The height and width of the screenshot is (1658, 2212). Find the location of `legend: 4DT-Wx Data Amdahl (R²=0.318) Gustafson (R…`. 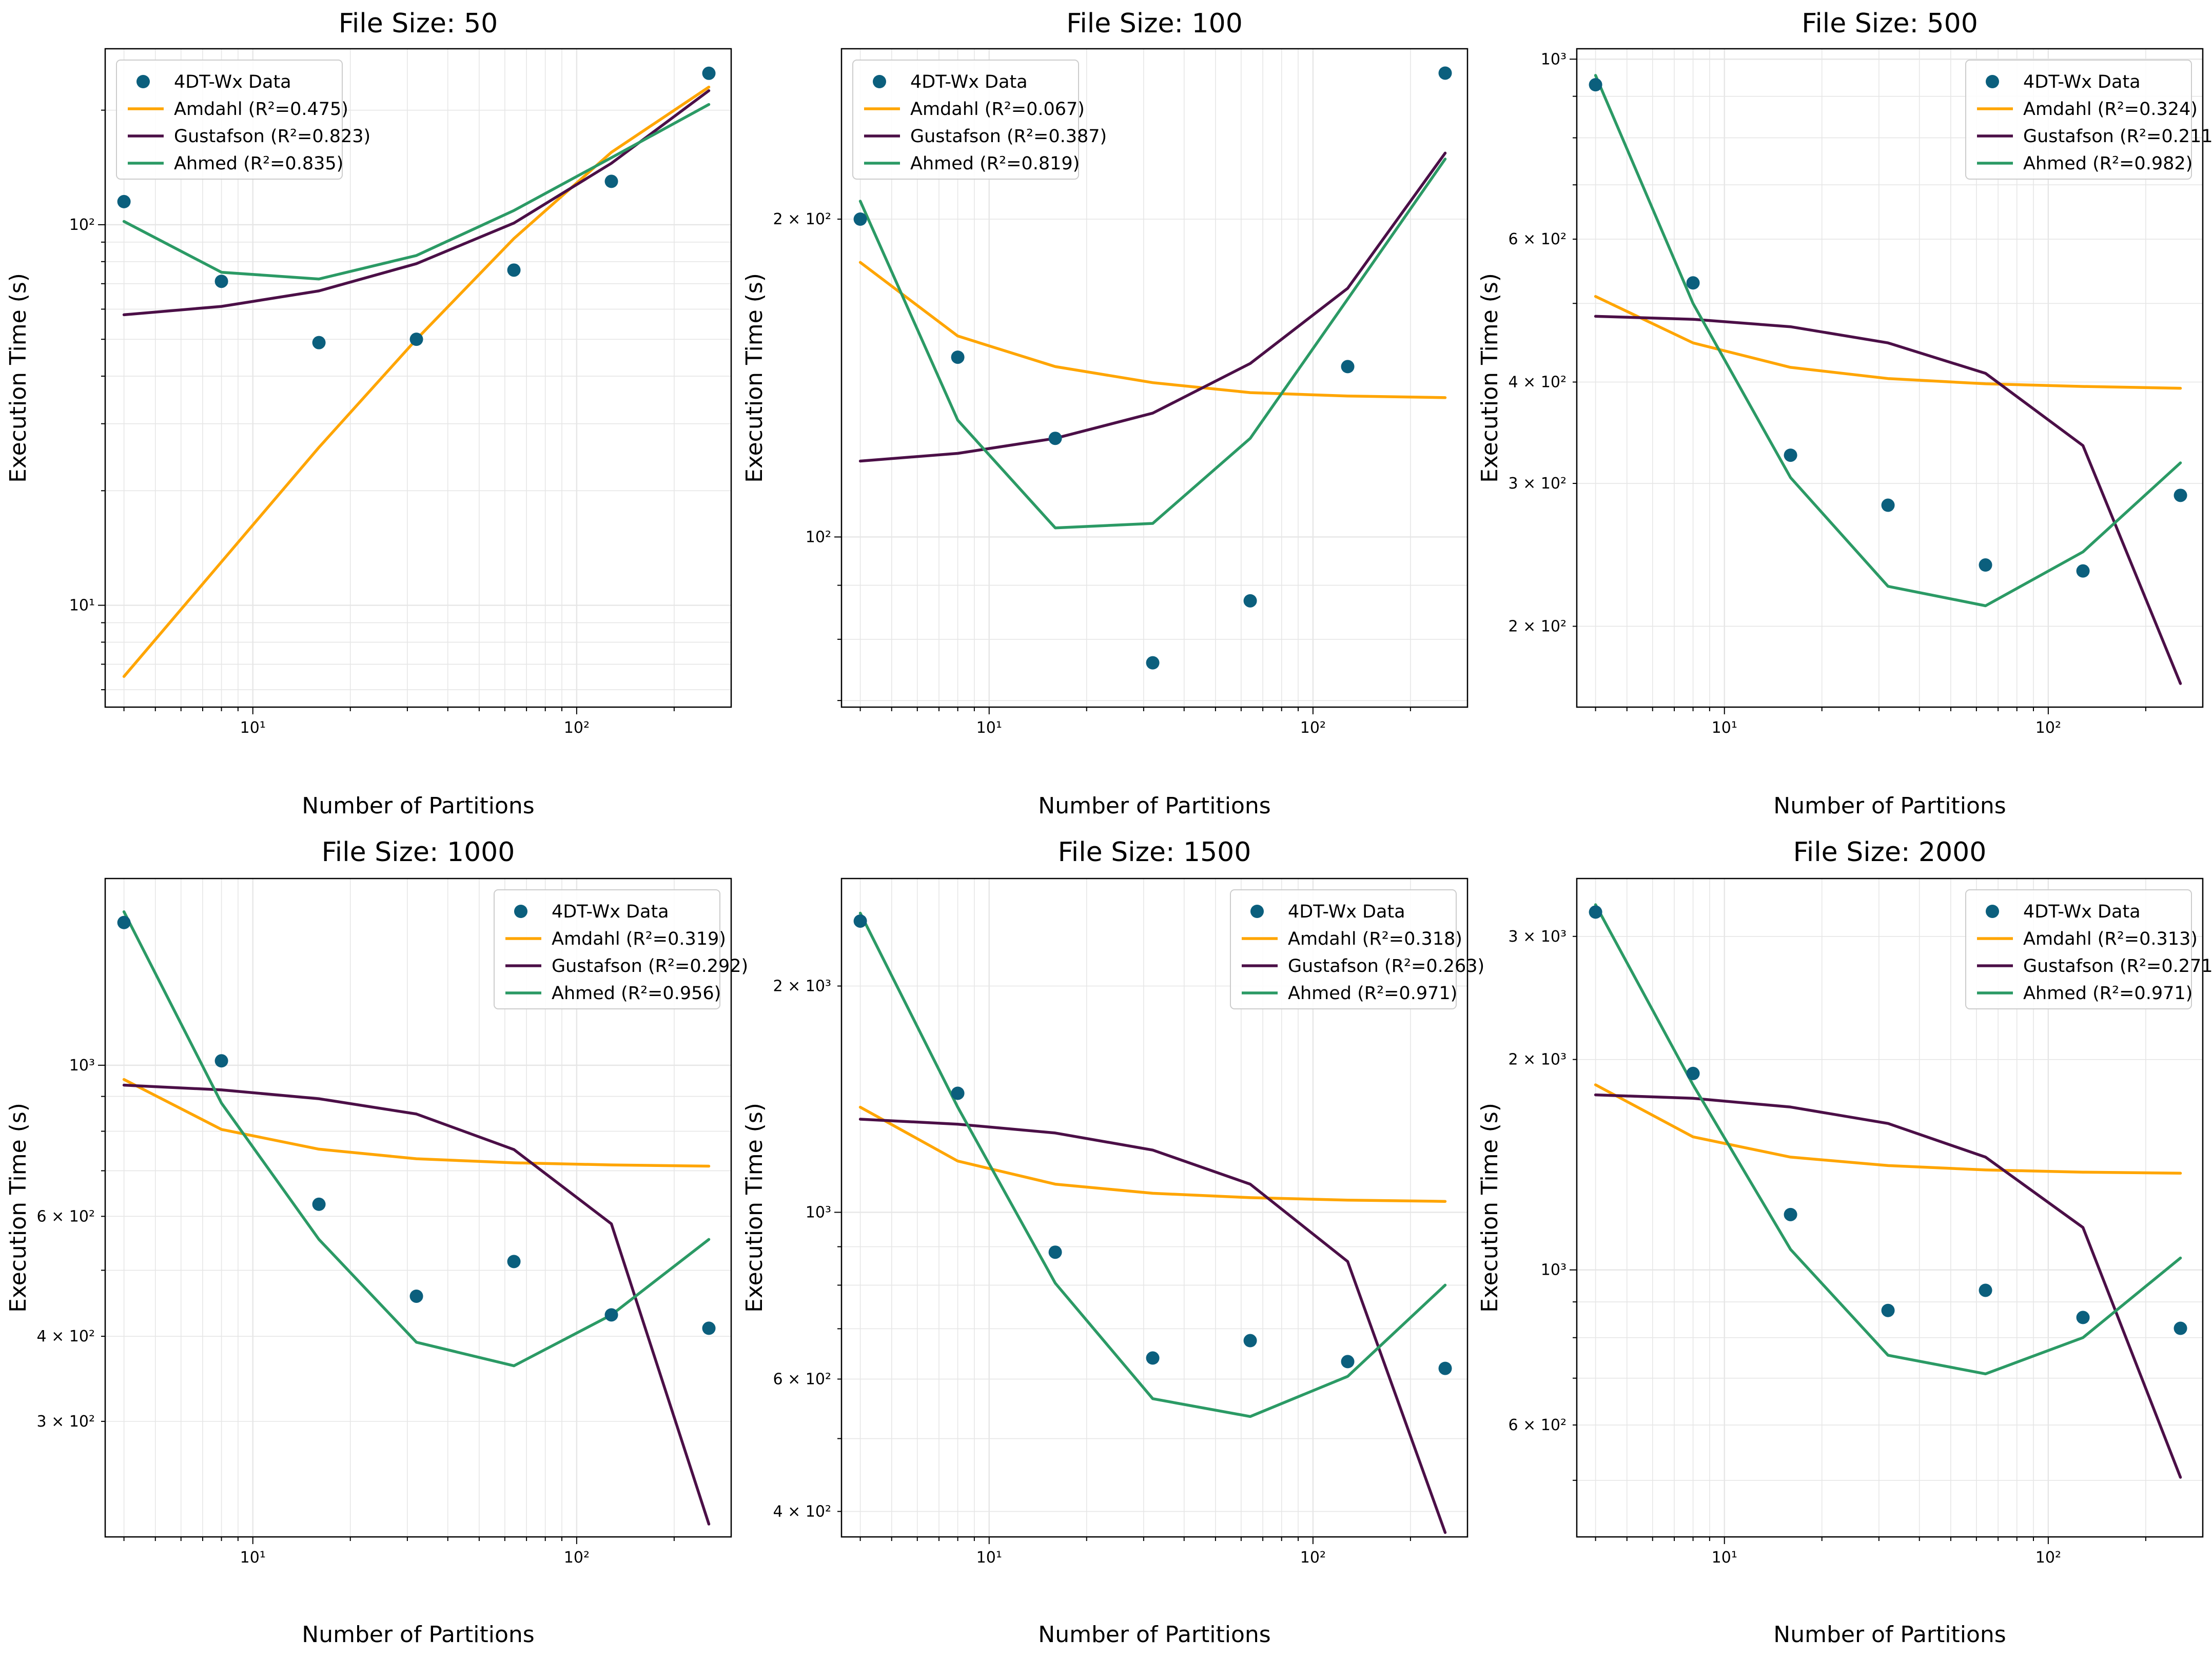

legend: 4DT-Wx Data Amdahl (R²=0.318) Gustafson (R… is located at coordinates (1357, 949).